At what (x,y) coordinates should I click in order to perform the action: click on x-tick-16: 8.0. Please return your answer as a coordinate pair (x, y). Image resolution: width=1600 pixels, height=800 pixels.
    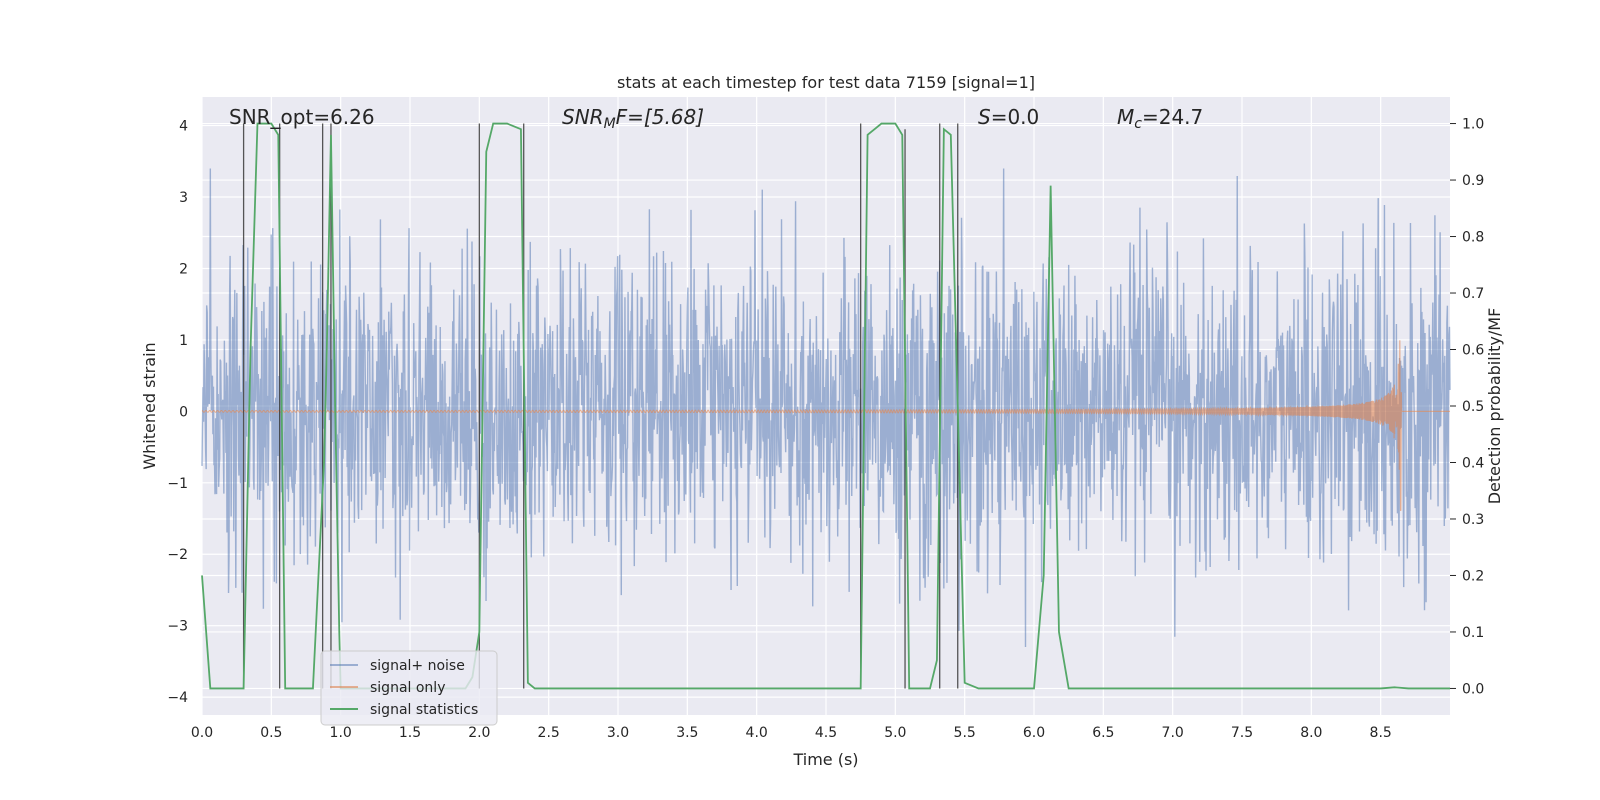
    Looking at the image, I should click on (1311, 733).